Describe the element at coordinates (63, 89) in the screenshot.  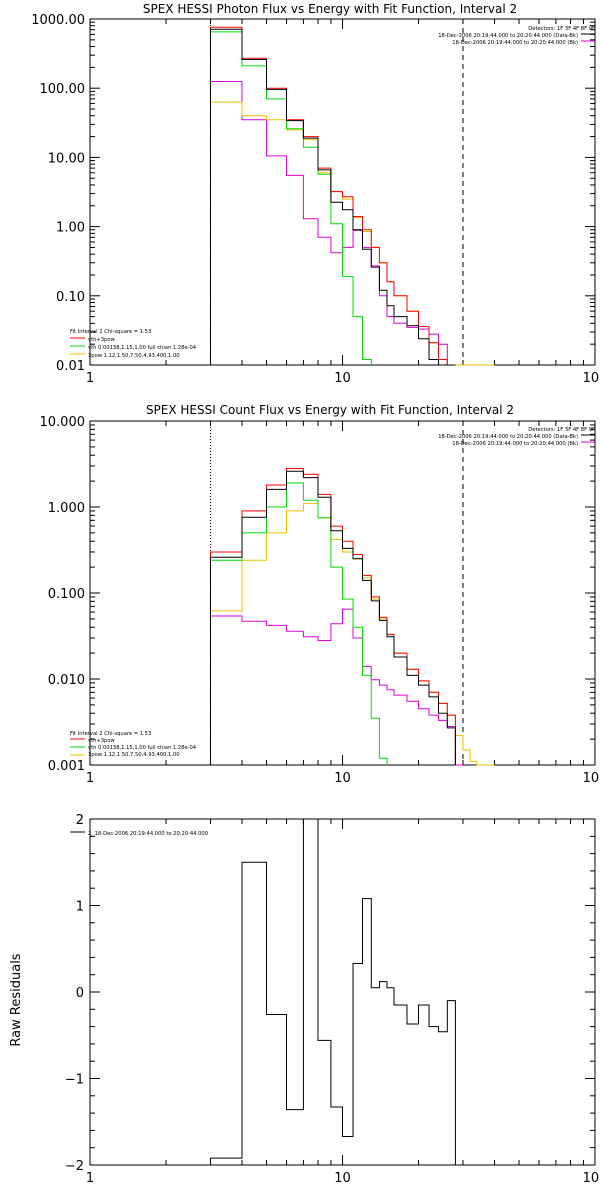
I see `panel1-y-tick-label: 100.00` at that location.